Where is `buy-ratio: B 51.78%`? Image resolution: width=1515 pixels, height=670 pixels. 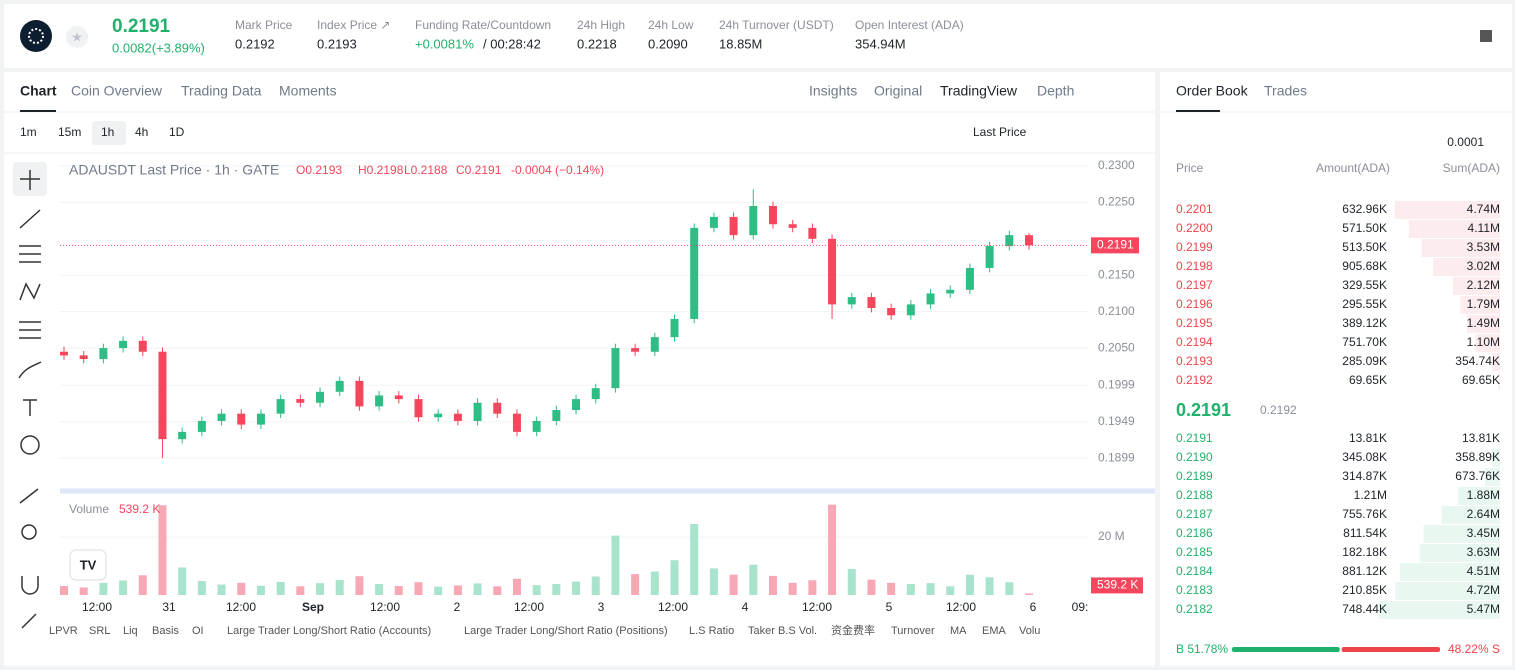 buy-ratio: B 51.78% is located at coordinates (1202, 649).